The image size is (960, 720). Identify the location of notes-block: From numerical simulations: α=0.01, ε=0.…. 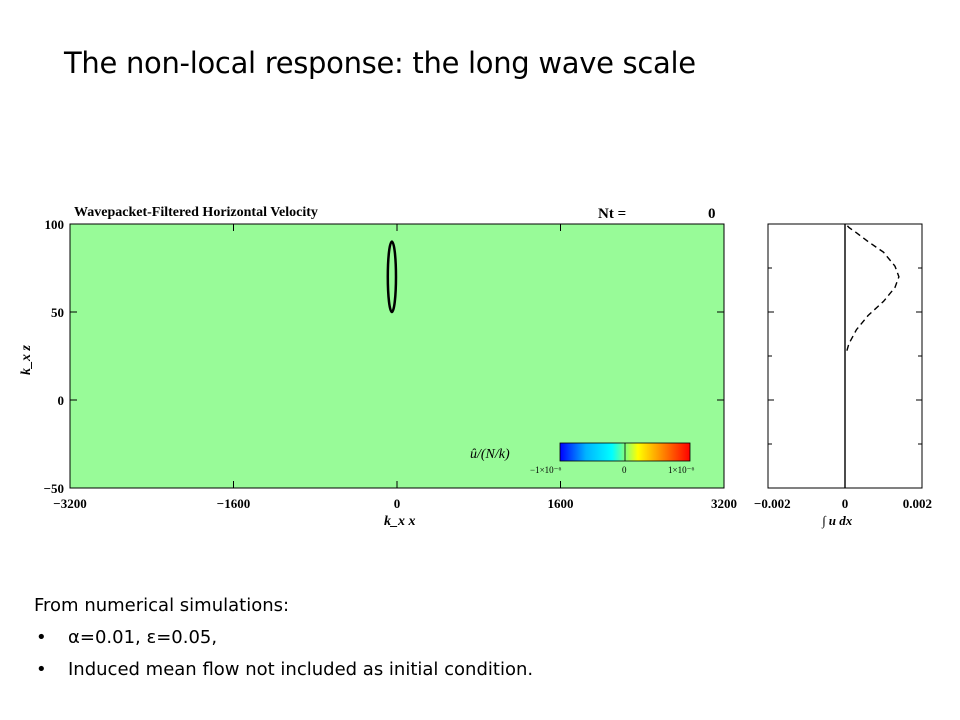
(283, 638).